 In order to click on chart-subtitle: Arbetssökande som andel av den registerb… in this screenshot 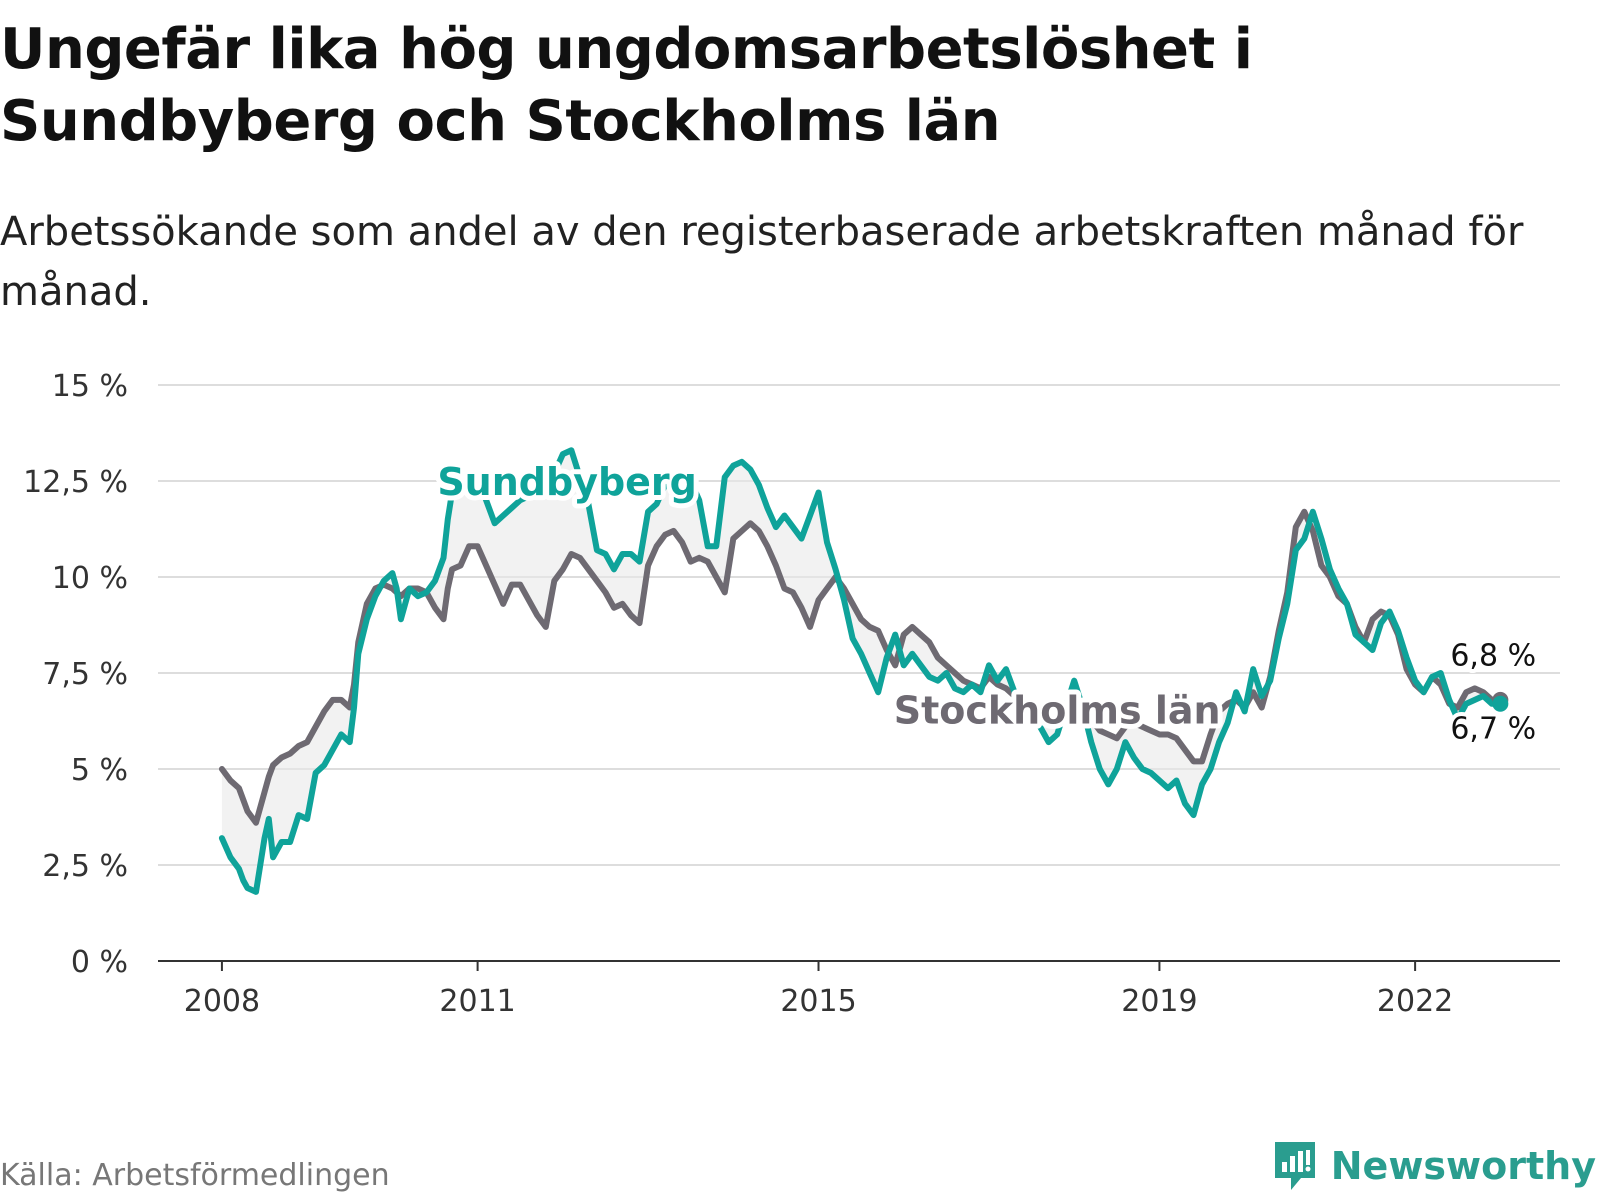, I will do `click(762, 262)`.